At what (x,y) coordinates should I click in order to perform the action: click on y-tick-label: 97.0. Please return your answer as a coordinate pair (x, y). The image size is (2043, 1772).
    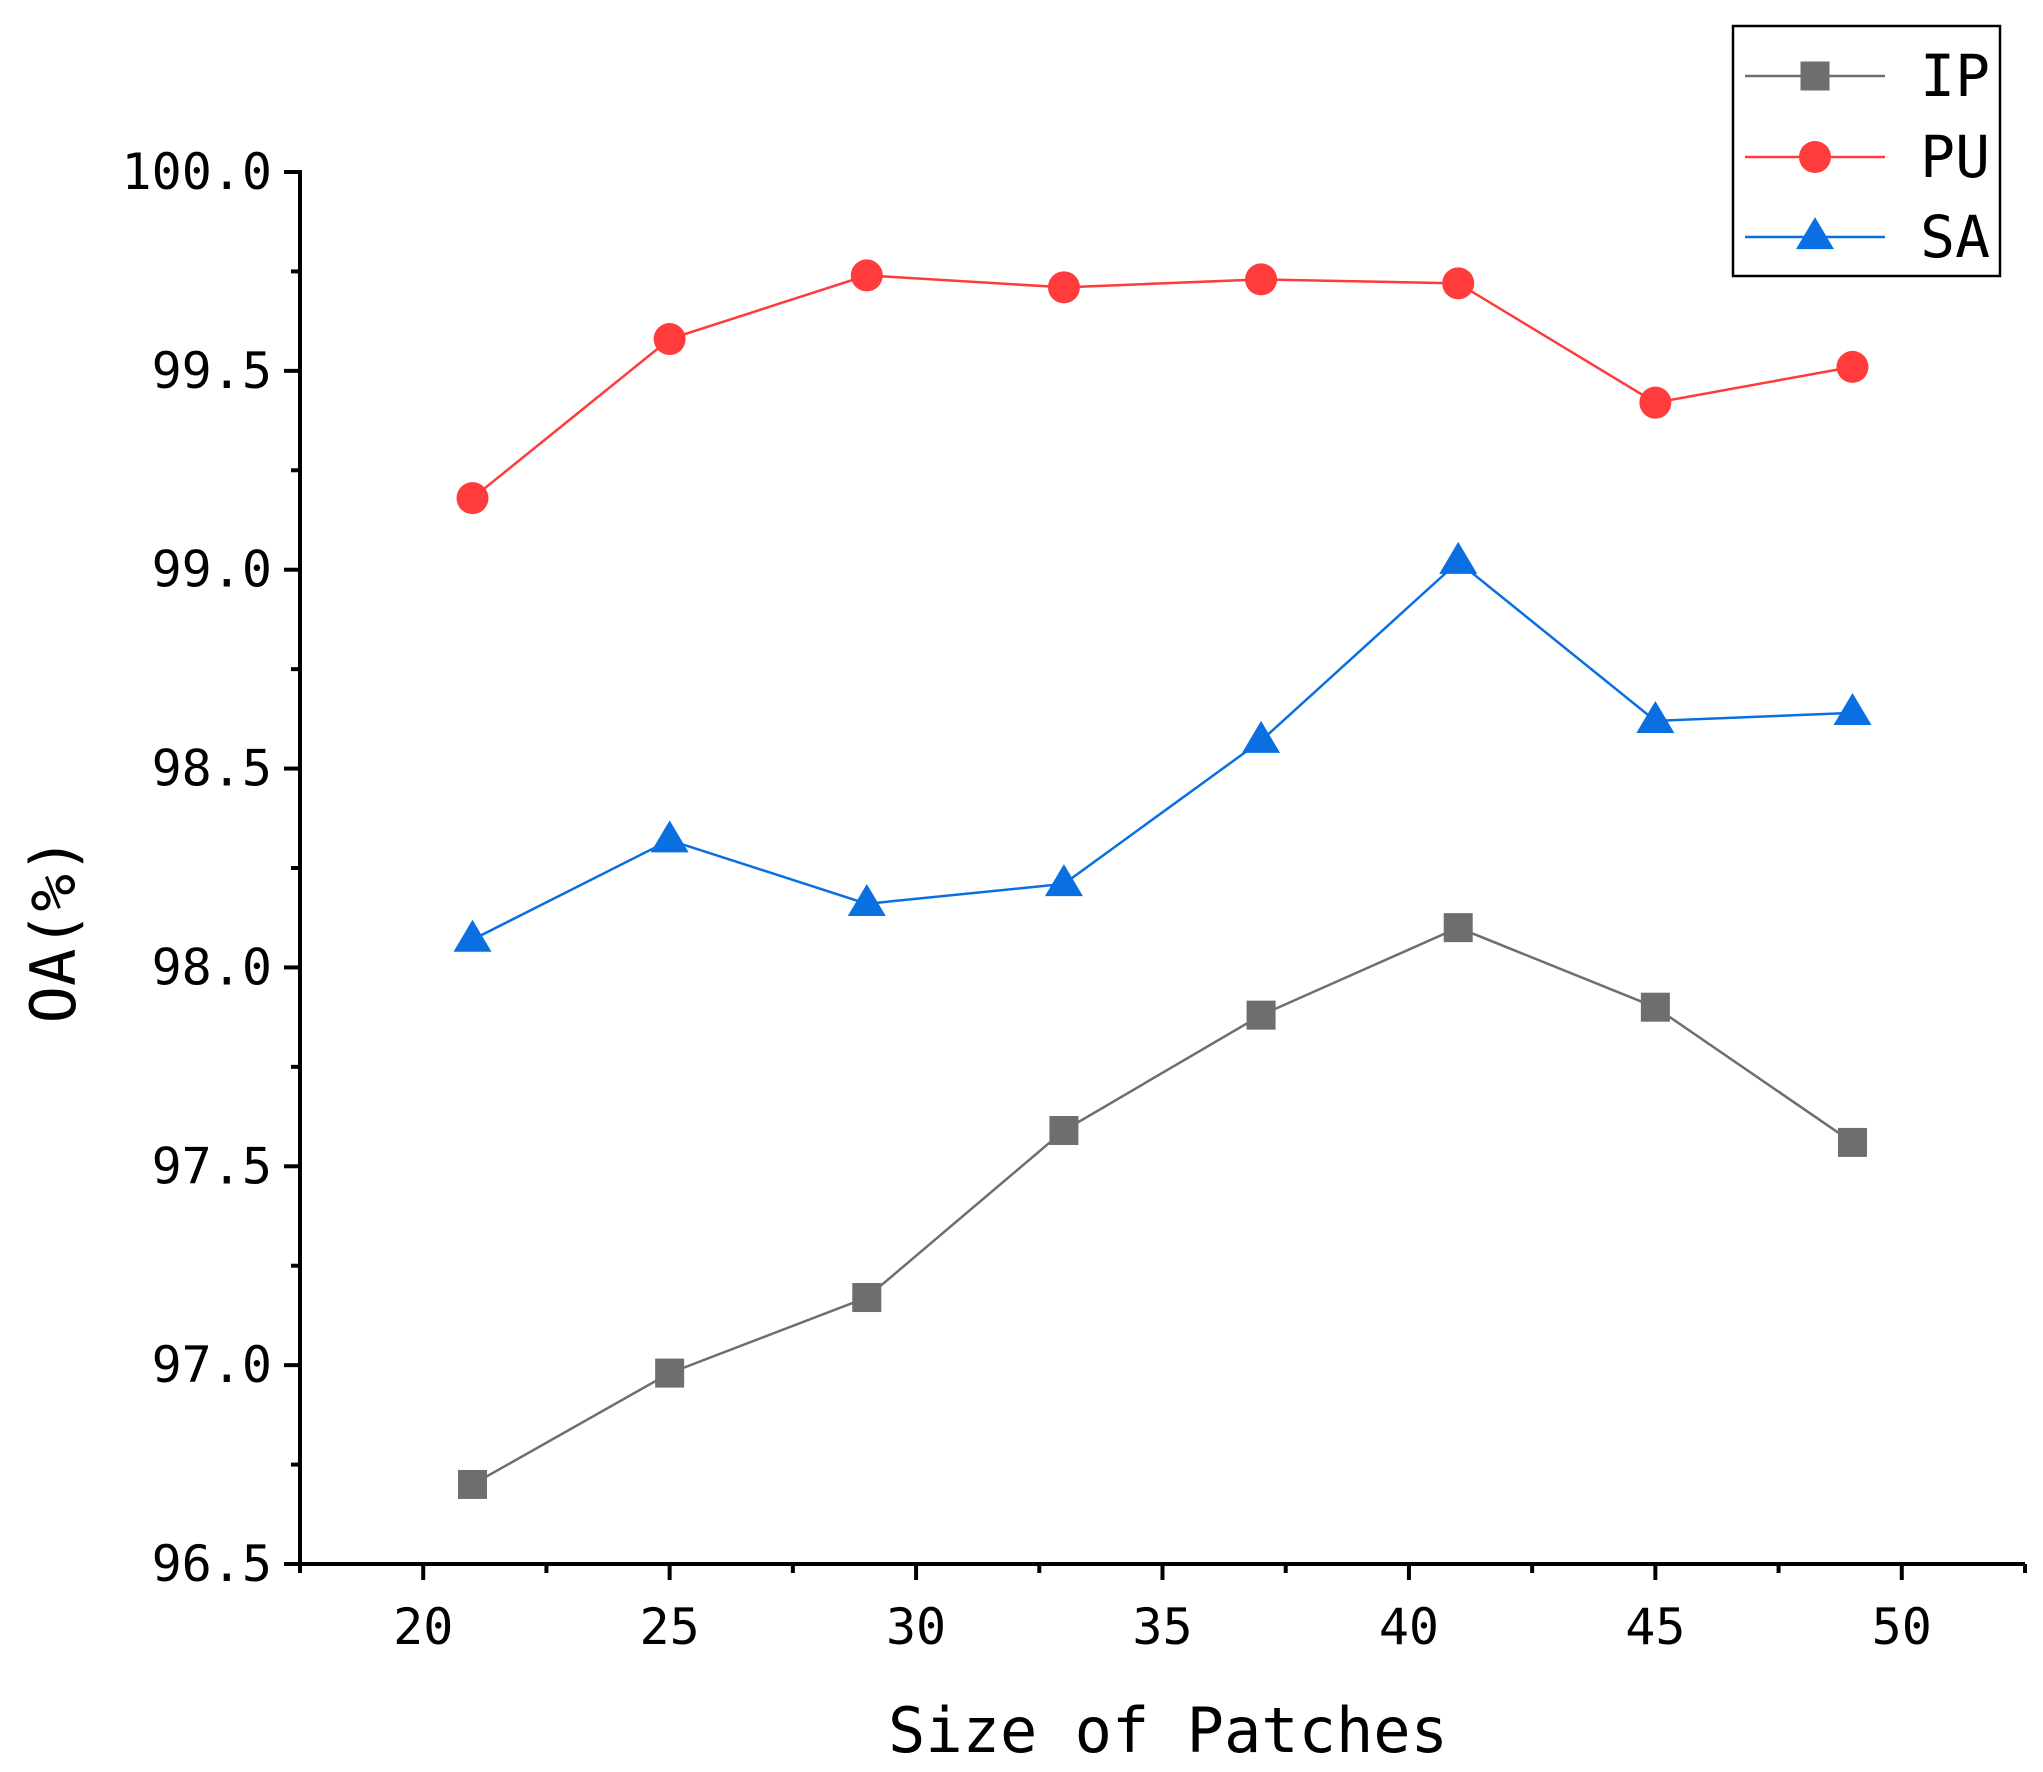
    Looking at the image, I should click on (212, 1365).